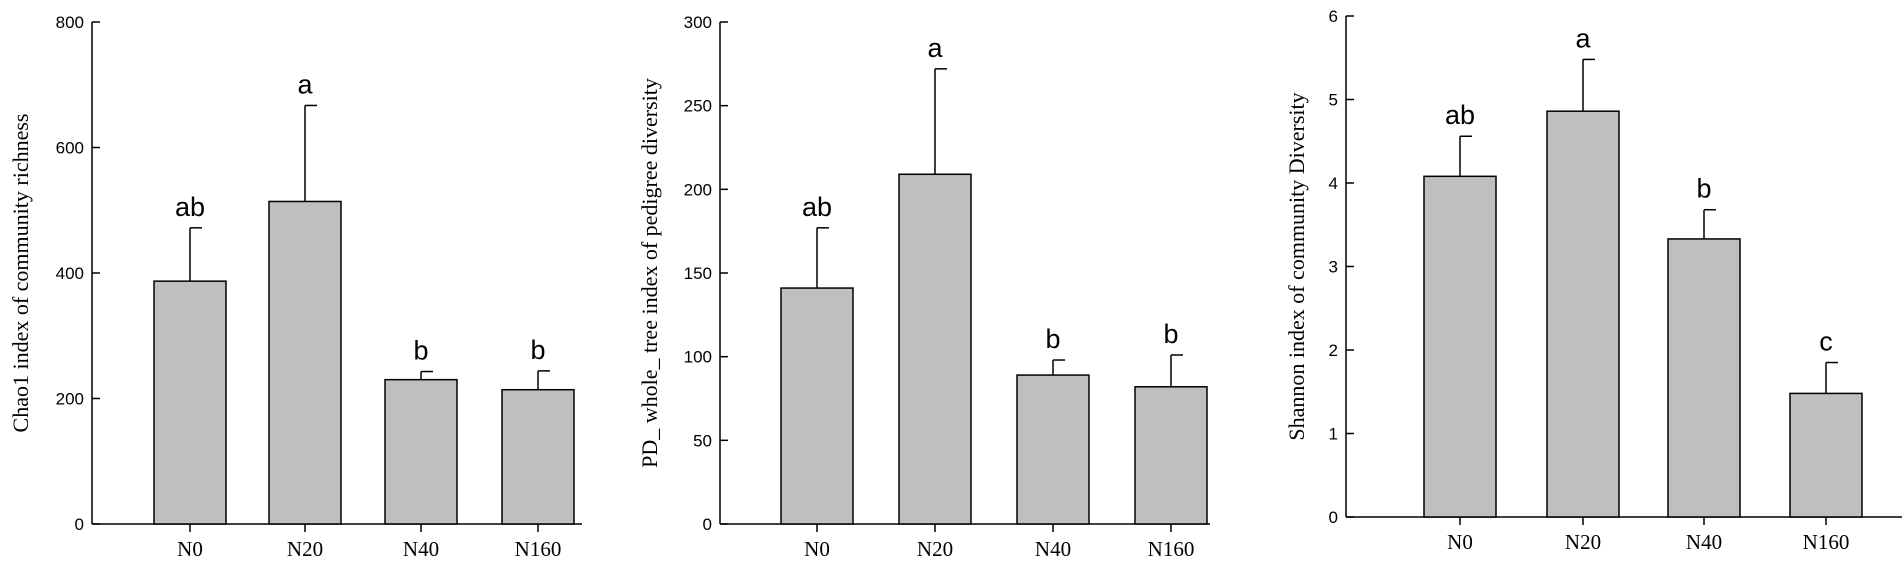  What do you see at coordinates (1333, 434) in the screenshot?
I see `y-tick-label: 1` at bounding box center [1333, 434].